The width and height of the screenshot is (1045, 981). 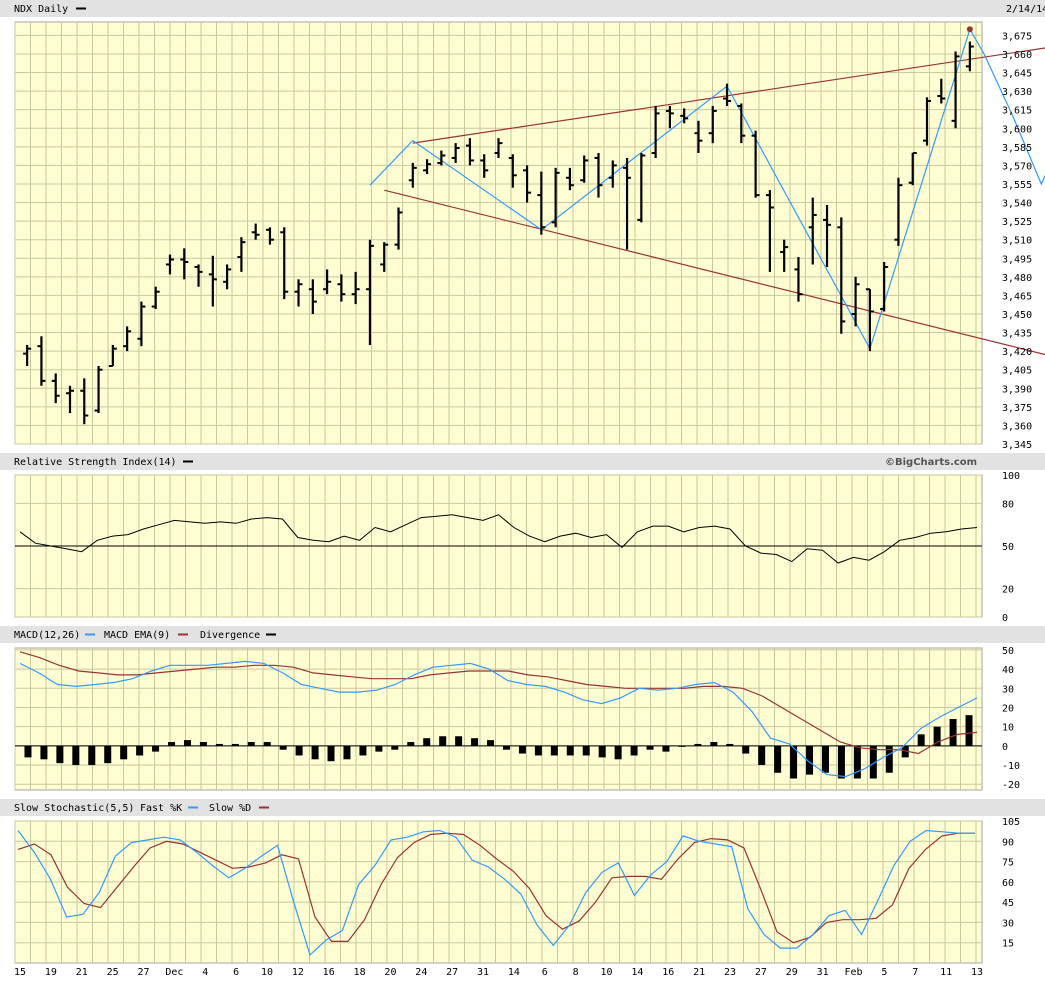 I want to click on y-tick-label: 3,645, so click(x=1017, y=74).